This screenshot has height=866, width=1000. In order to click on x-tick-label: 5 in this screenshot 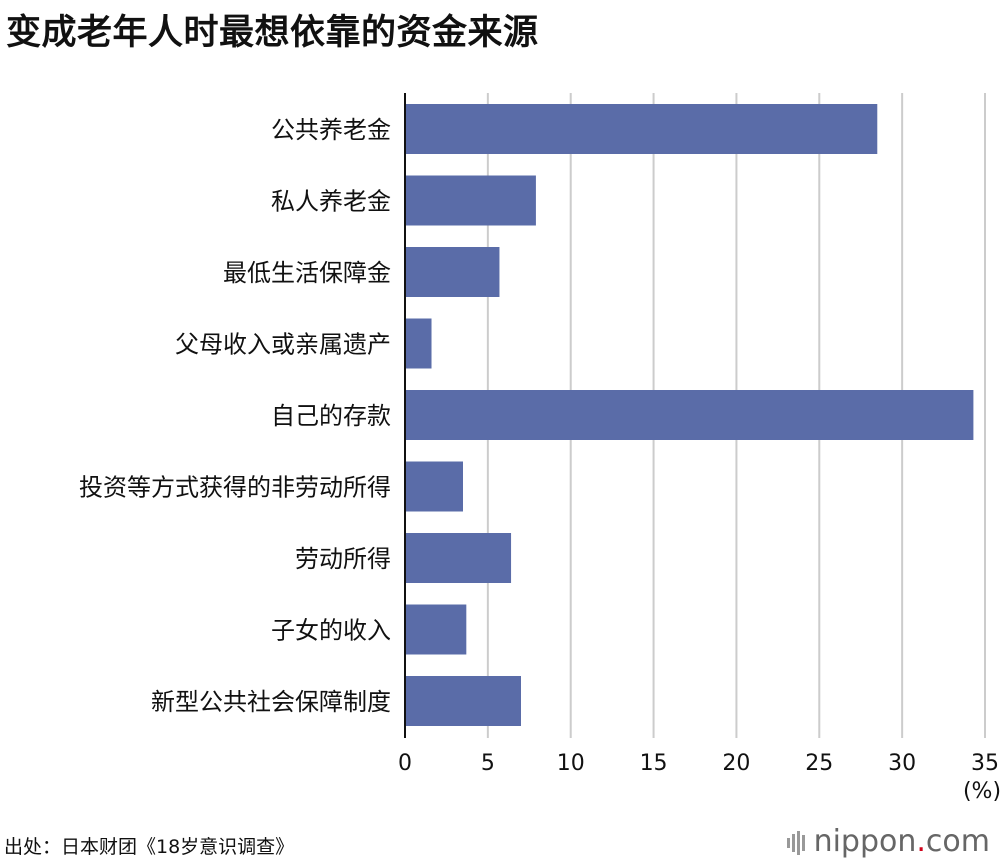, I will do `click(488, 763)`.